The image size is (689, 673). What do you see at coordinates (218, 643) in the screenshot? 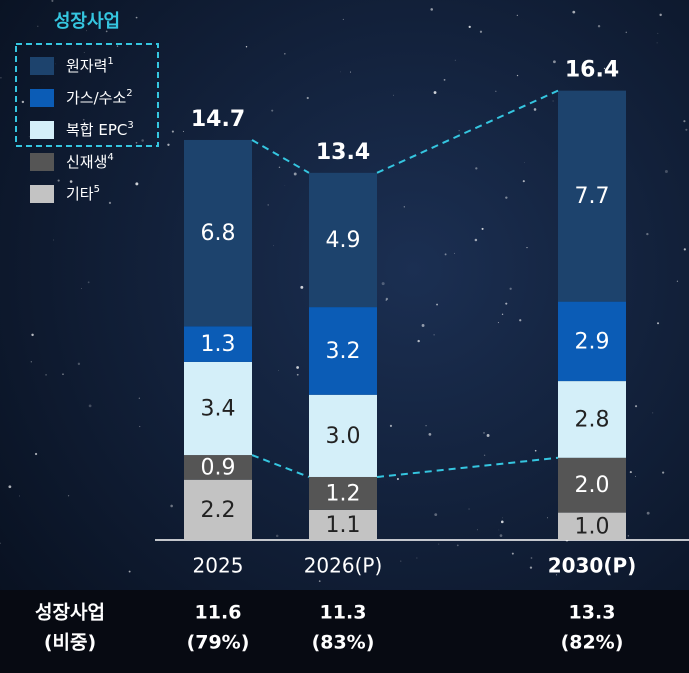
I see `growth-share: (79%)` at bounding box center [218, 643].